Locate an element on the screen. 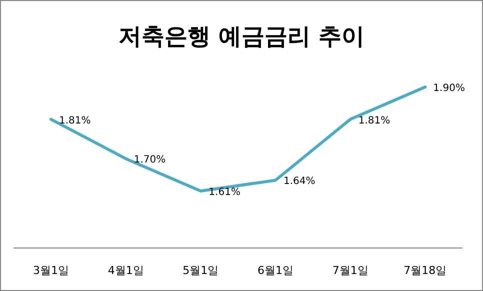 This screenshot has width=483, height=291. data-label: 1.61% is located at coordinates (224, 192).